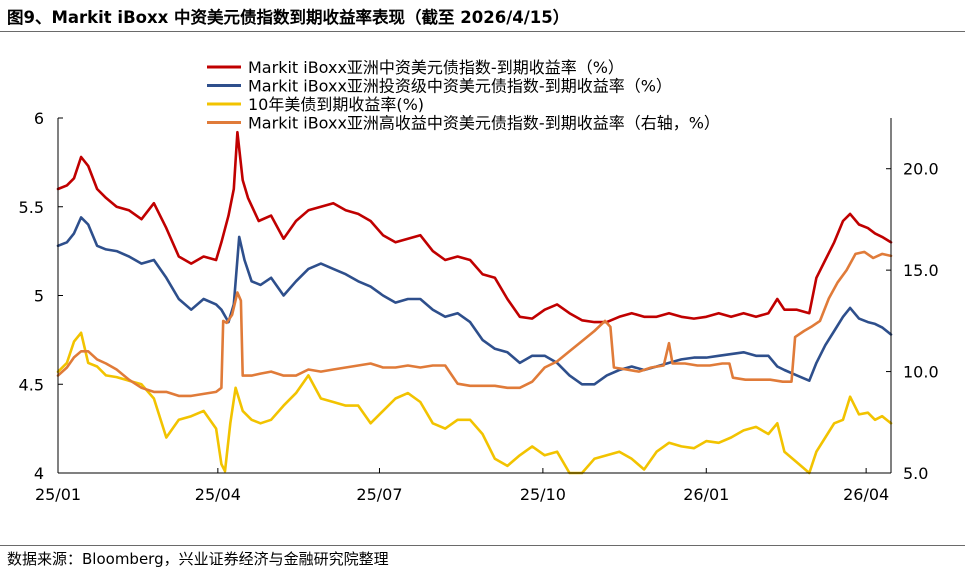 This screenshot has width=965, height=571. Describe the element at coordinates (31, 384) in the screenshot. I see `y-left-tick-label: 4.5` at that location.